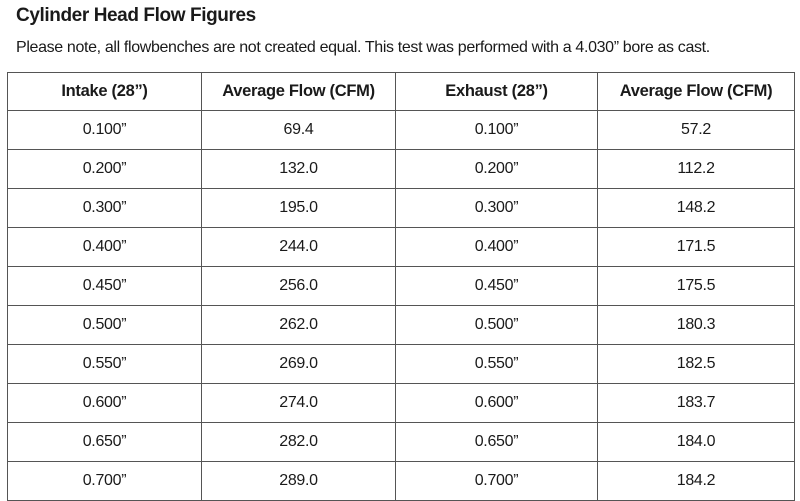 The height and width of the screenshot is (501, 800). Describe the element at coordinates (496, 364) in the screenshot. I see `cell-exhaust-lift: 0.550”` at that location.